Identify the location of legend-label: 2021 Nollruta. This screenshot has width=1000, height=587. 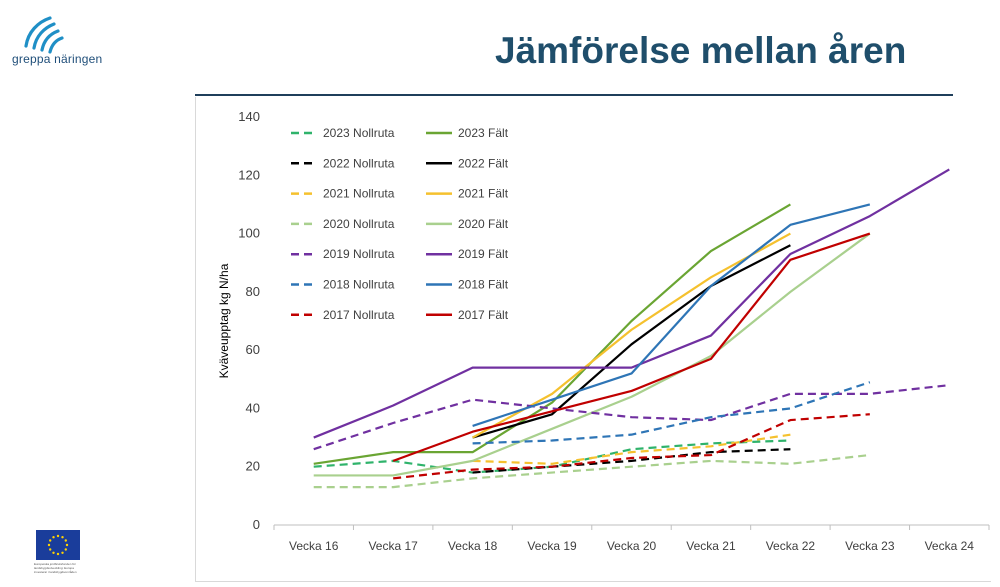
(359, 194).